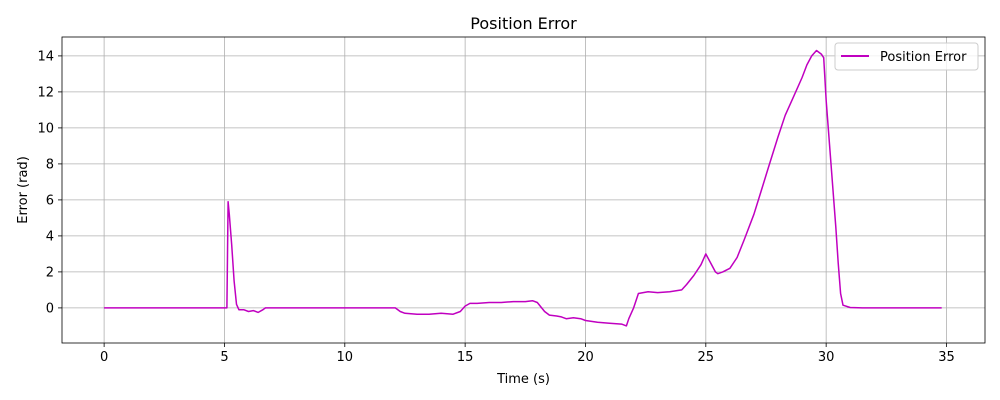  What do you see at coordinates (527, 354) in the screenshot?
I see `x-axis-ticks: 0 5 10 15 20 25 30 35` at bounding box center [527, 354].